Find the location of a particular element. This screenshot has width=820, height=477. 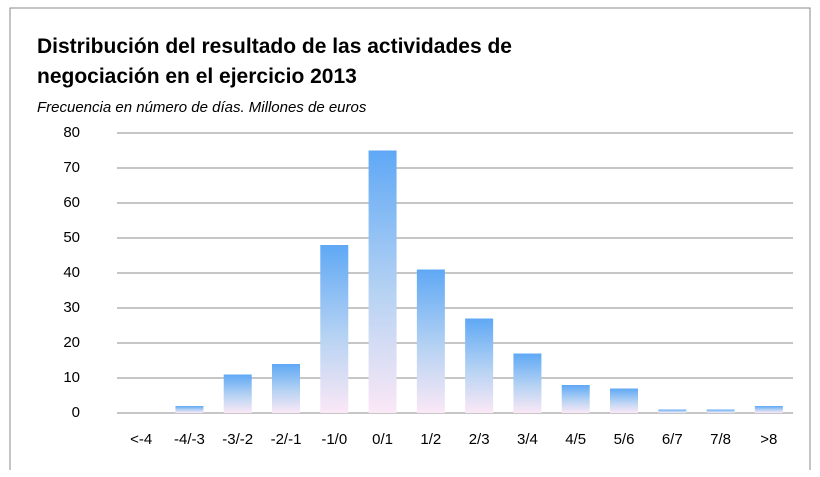

x-tick-label: -1/0 is located at coordinates (334, 439).